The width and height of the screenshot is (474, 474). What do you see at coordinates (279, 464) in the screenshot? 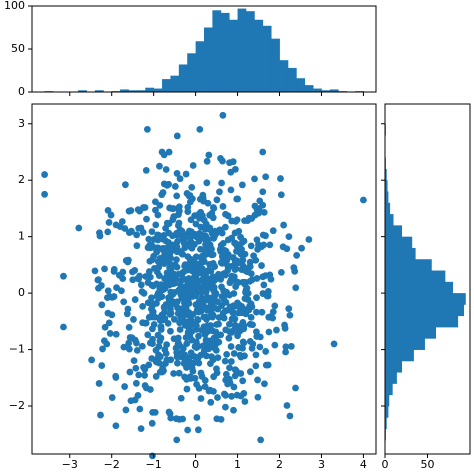
I see `x-tick-label: 2` at bounding box center [279, 464].